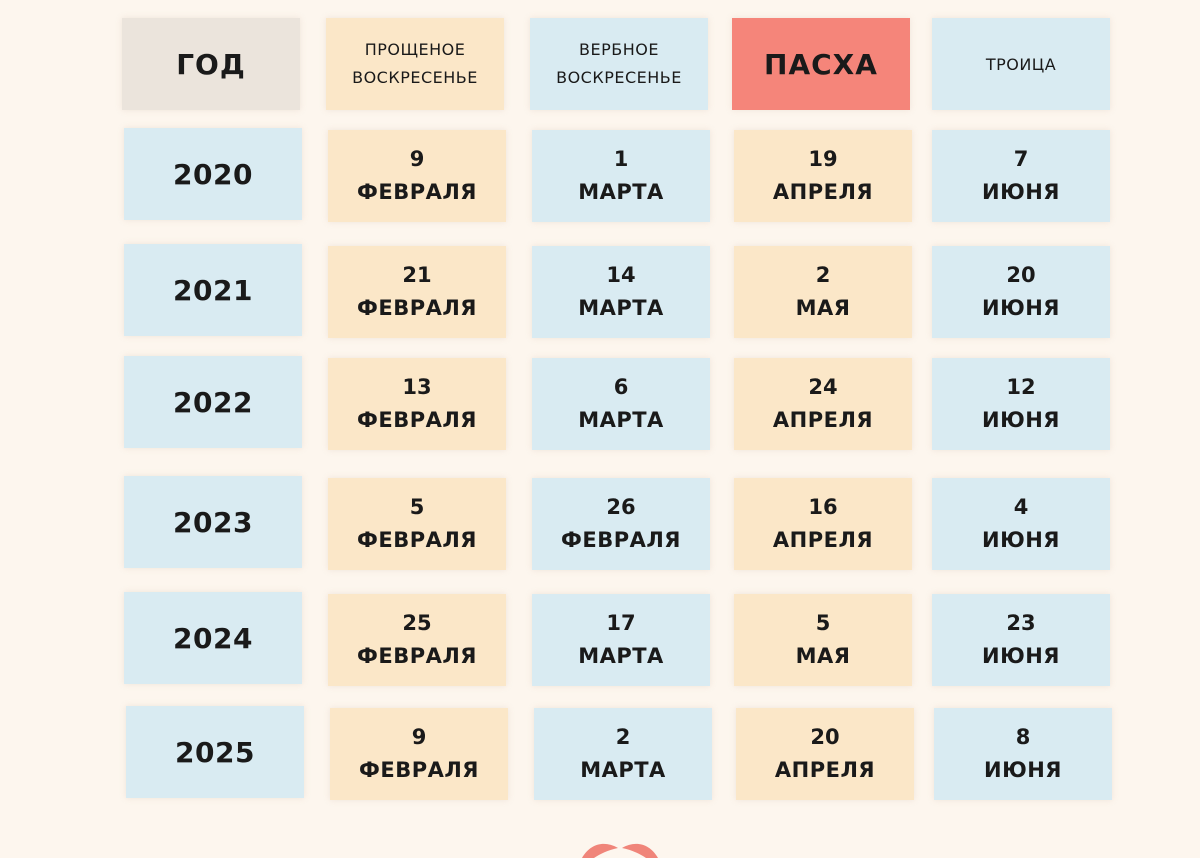 Image resolution: width=1200 pixels, height=858 pixels. Describe the element at coordinates (417, 640) in the screenshot. I see `forgiveness-date-cell: 25 ФЕВРАЛЯ` at that location.